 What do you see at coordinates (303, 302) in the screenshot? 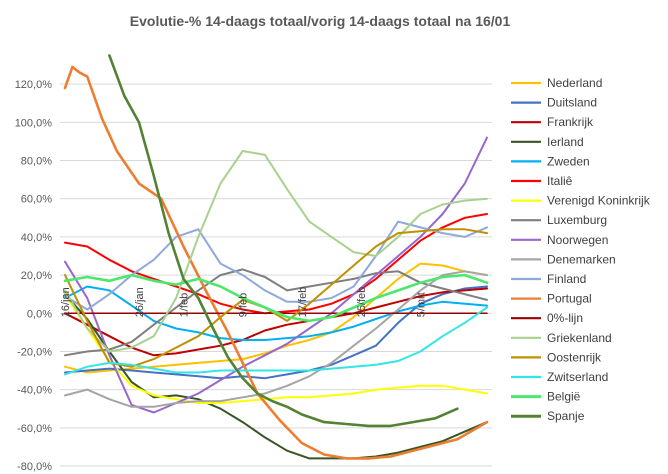
I see `x-tick-label: 17/feb` at bounding box center [303, 302].